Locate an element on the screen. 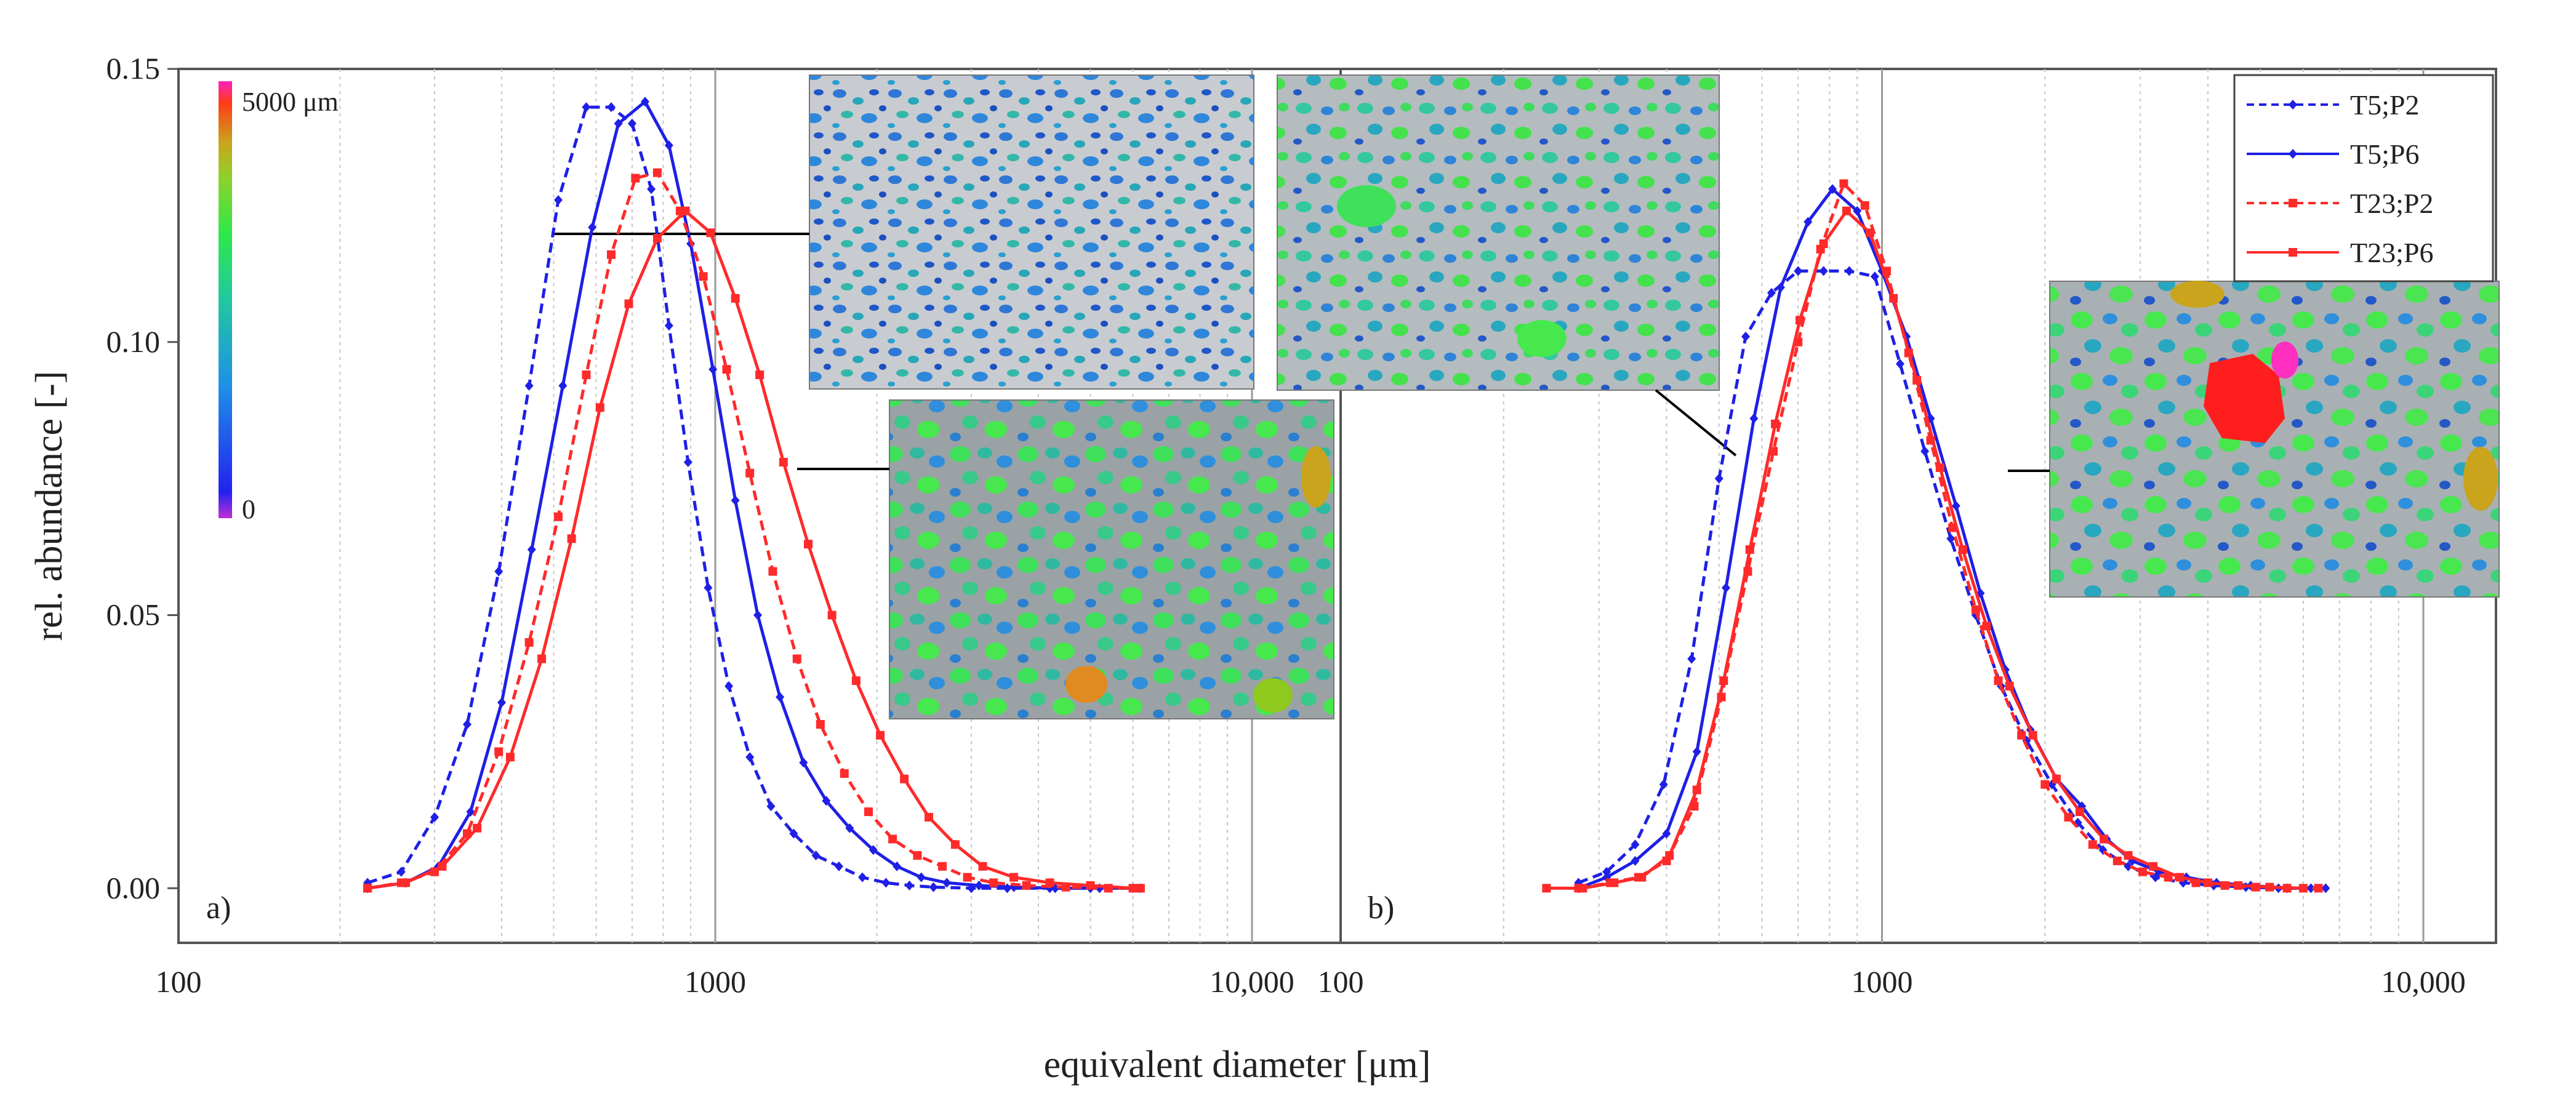  y-axis-label: rel. abundance [-] is located at coordinates (49, 506).